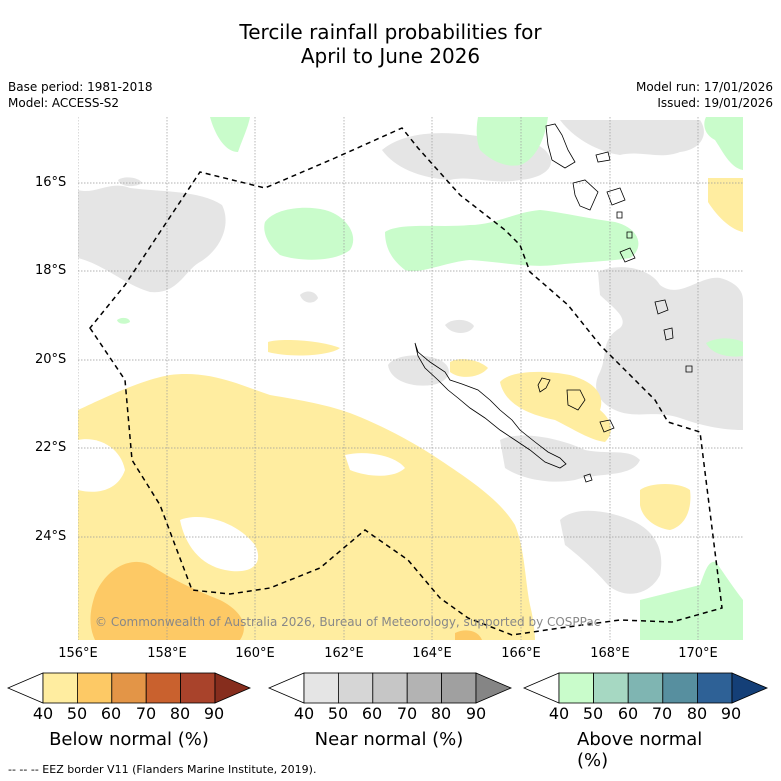 Image resolution: width=781 pixels, height=781 pixels. Describe the element at coordinates (418, 370) in the screenshot. I see `near-normal-region-center` at that location.